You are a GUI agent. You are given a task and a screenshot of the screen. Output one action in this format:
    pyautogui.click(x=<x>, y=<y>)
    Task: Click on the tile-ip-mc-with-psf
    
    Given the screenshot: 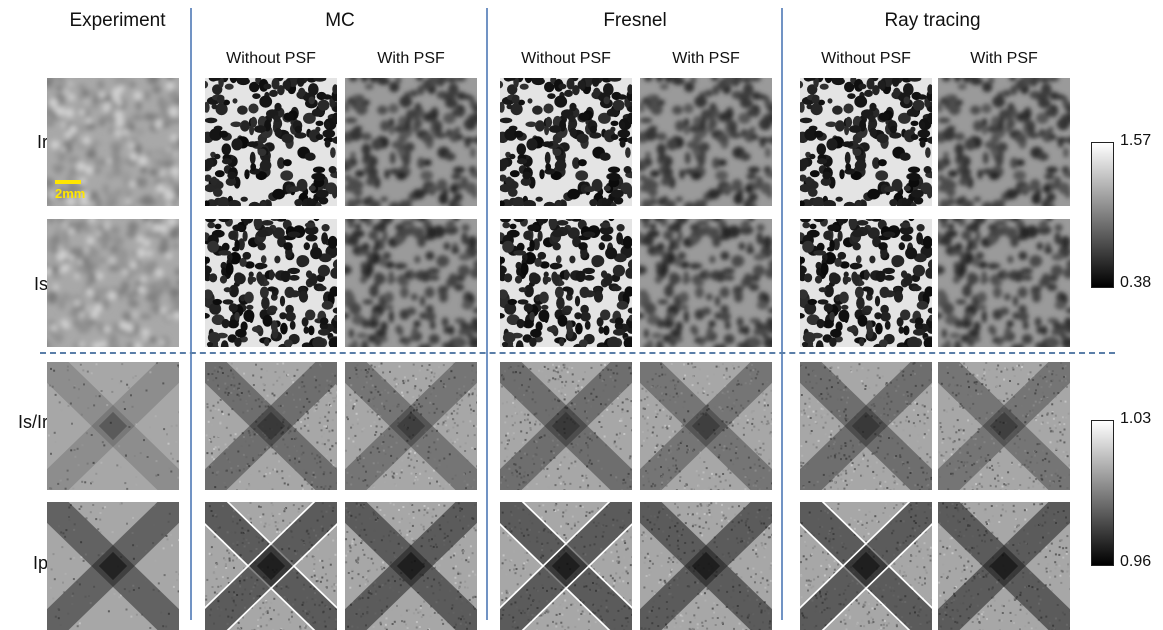 What is the action you would take?
    pyautogui.click(x=411, y=566)
    